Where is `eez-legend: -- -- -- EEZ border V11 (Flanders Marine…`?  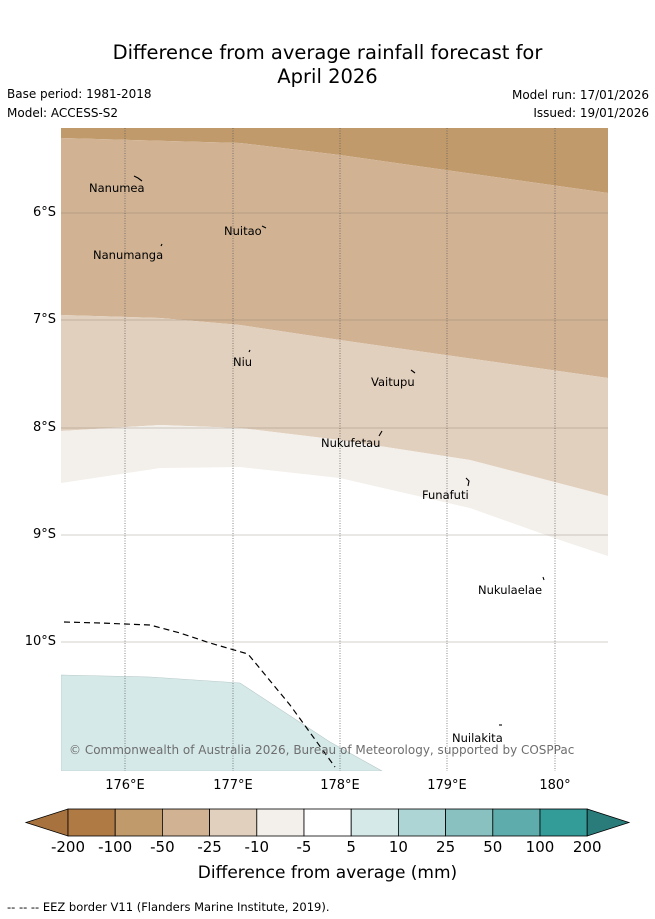 eez-legend: -- -- -- EEZ border V11 (Flanders Marine… is located at coordinates (168, 907).